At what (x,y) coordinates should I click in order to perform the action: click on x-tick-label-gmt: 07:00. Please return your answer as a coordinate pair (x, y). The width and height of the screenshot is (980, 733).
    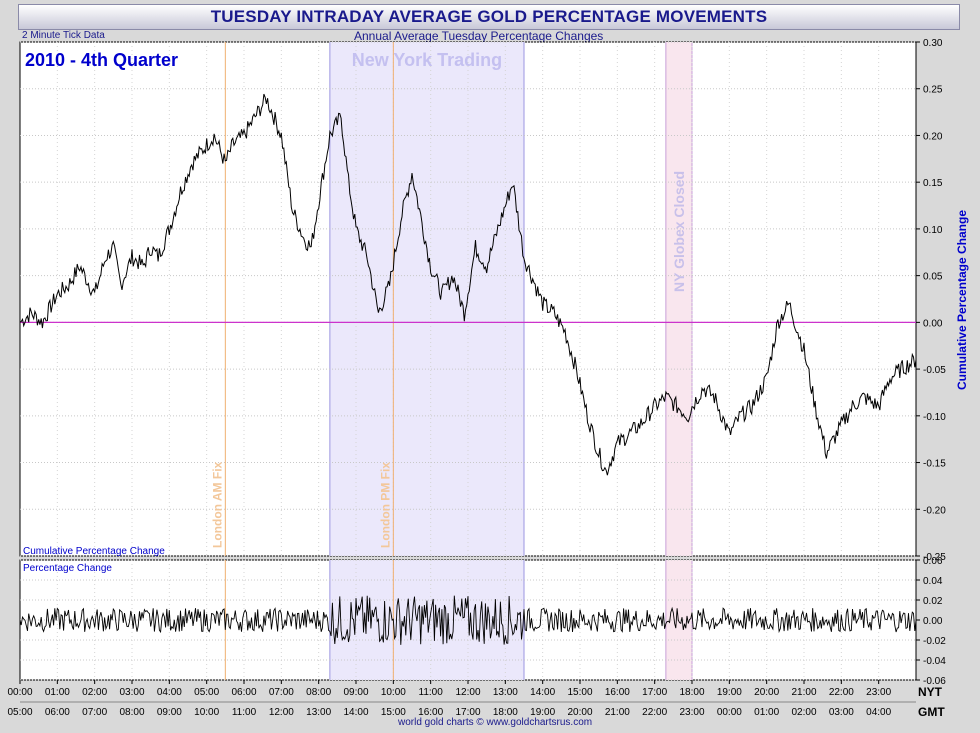
    Looking at the image, I should click on (94, 712).